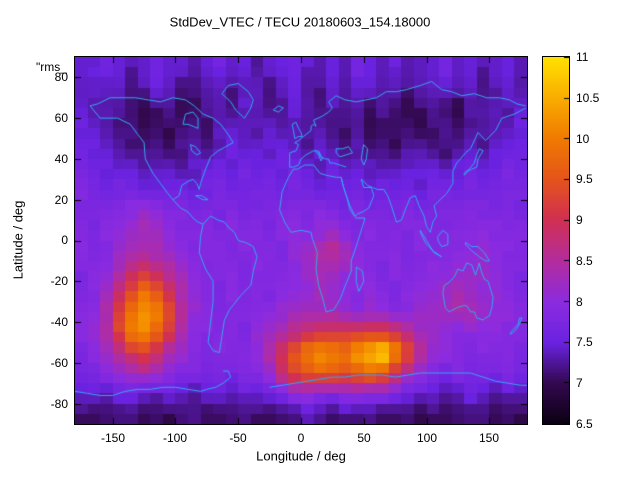  Describe the element at coordinates (300, 22) in the screenshot. I see `chart-title: StdDev_VTEC / TECU 20180603_154.18000` at that location.